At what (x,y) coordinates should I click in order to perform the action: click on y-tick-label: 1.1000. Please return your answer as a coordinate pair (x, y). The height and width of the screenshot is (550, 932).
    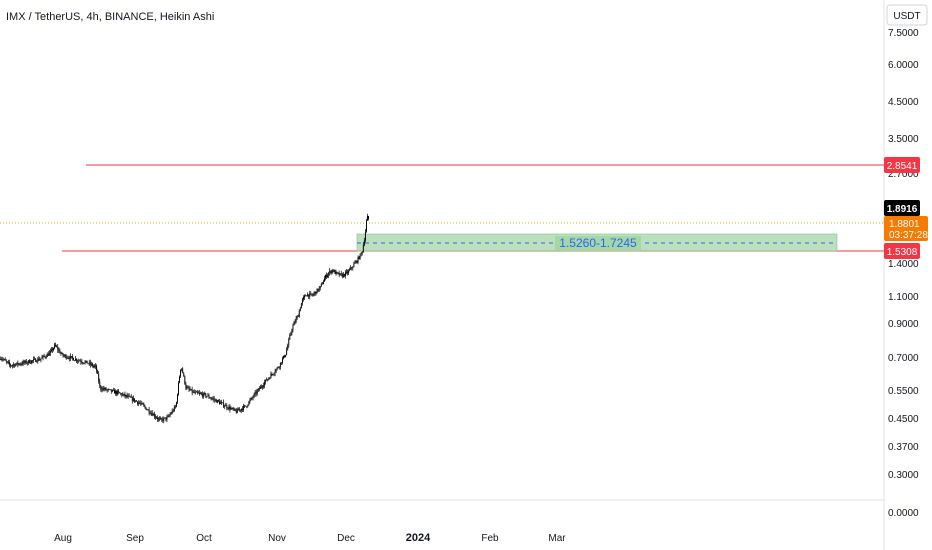
    Looking at the image, I should click on (903, 297).